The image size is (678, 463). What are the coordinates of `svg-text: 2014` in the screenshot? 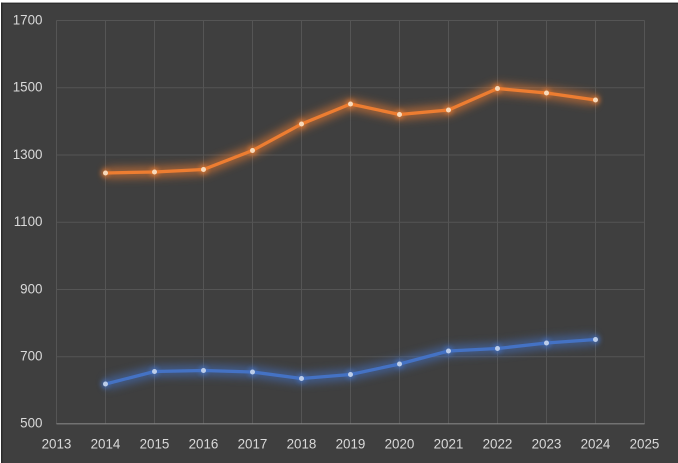 It's located at (106, 443).